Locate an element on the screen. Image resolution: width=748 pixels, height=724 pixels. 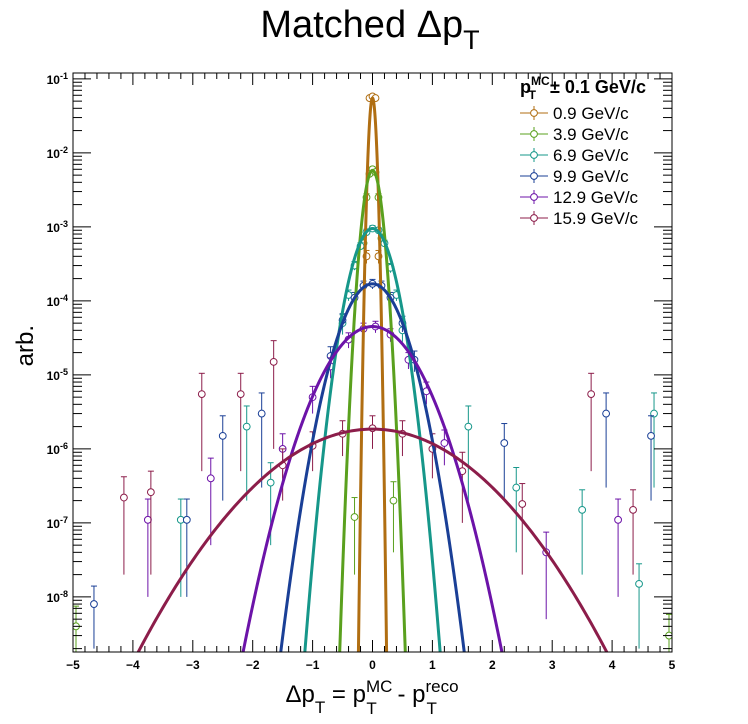
legend-label: 3.9 GeV/c is located at coordinates (591, 134).